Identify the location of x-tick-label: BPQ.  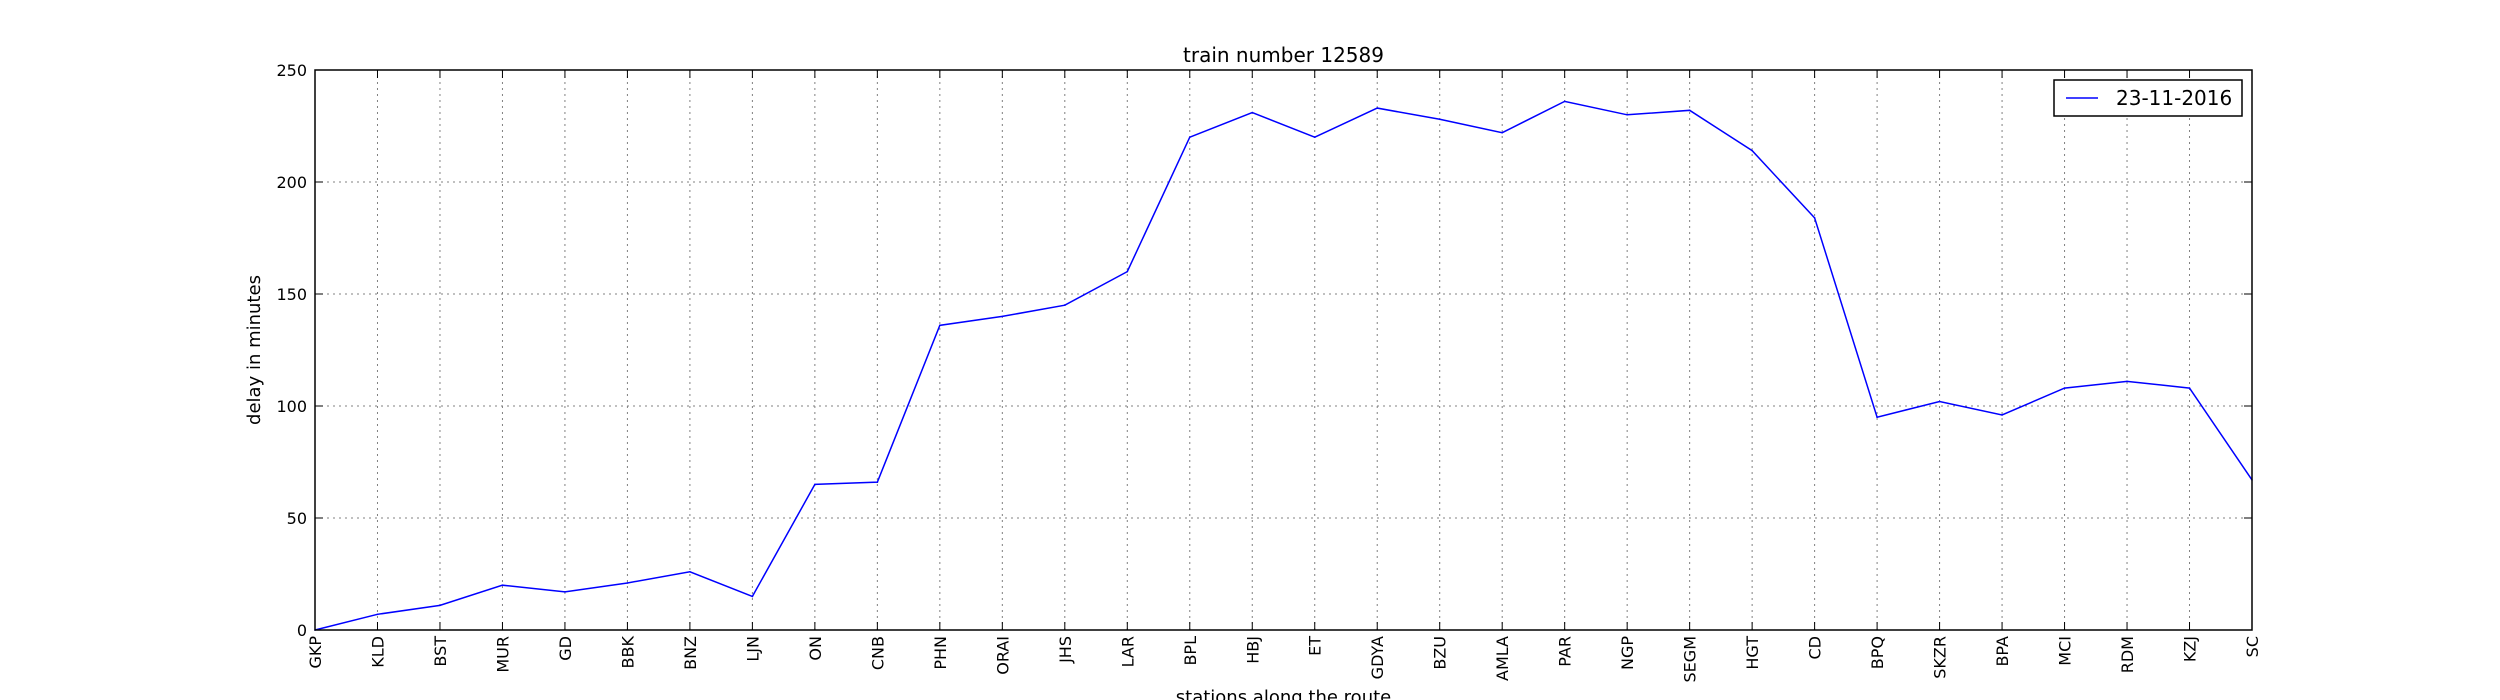
(1877, 652).